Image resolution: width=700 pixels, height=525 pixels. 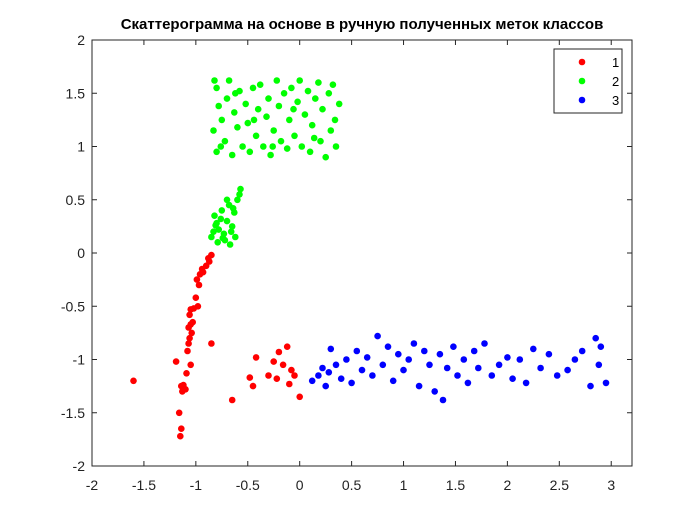 I want to click on y-tick-label: 2, so click(x=81, y=40).